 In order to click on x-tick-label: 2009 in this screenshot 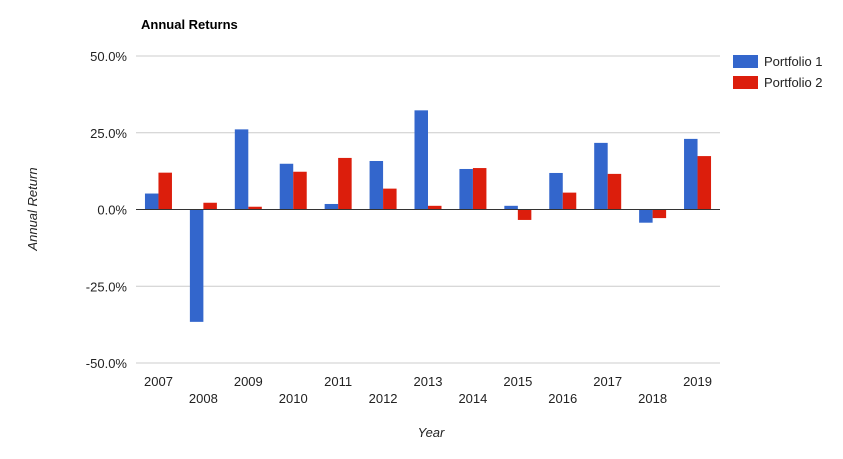, I will do `click(248, 381)`.